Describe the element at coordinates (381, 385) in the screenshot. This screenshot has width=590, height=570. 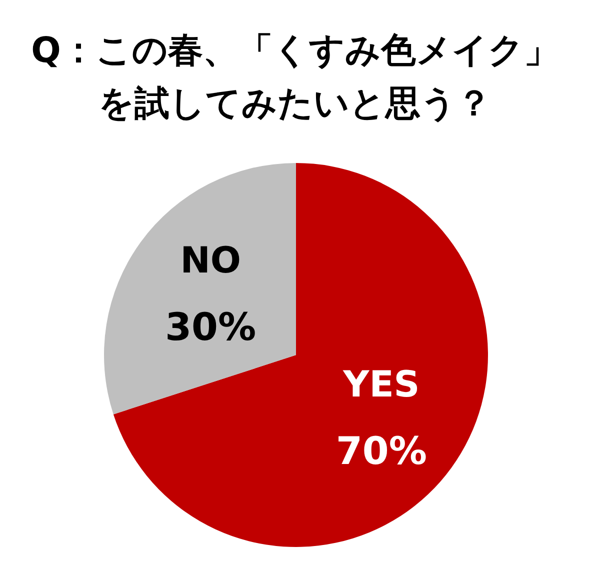
I see `slice-label: YES` at that location.